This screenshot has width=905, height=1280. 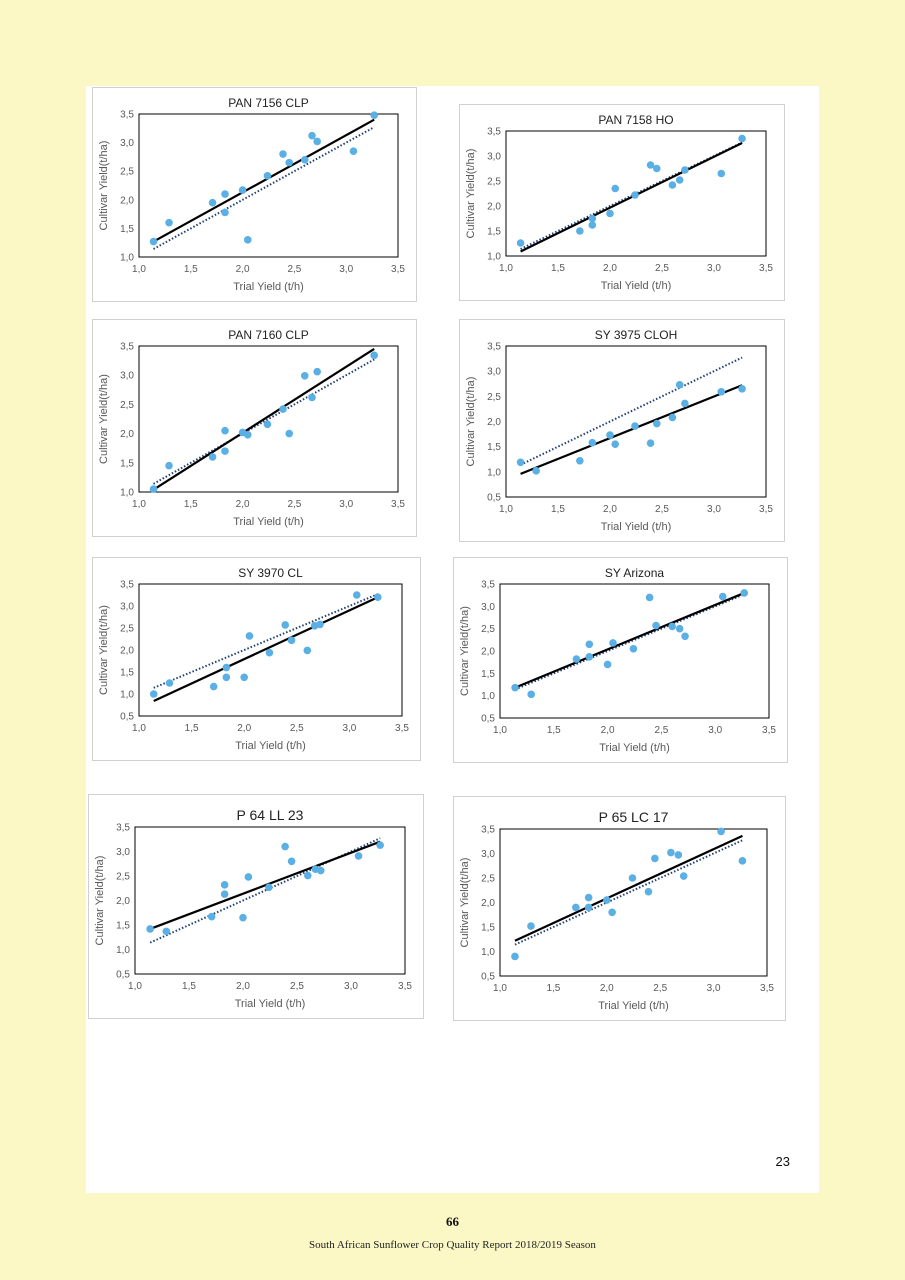 I want to click on y-tick-label: 3,5, so click(x=494, y=347).